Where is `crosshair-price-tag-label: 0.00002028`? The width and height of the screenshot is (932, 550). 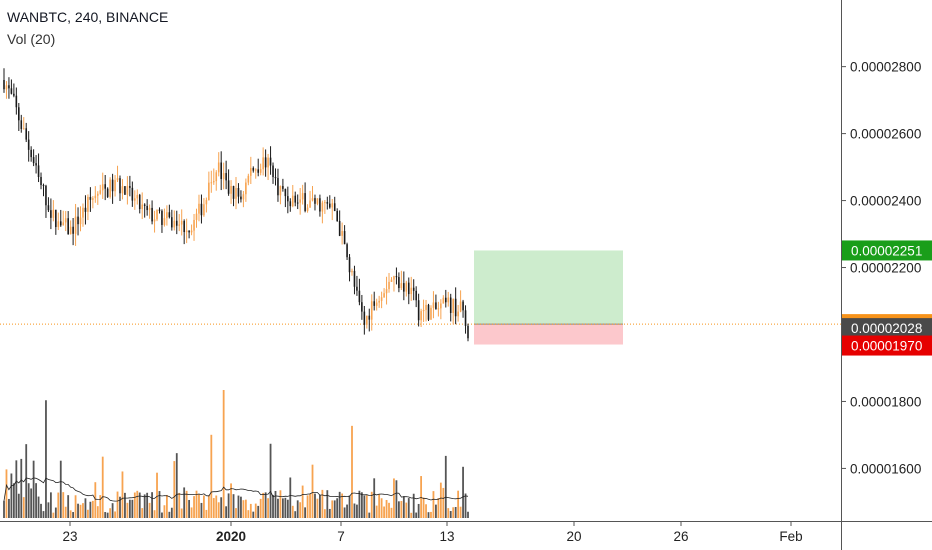
crosshair-price-tag-label: 0.00002028 is located at coordinates (886, 328).